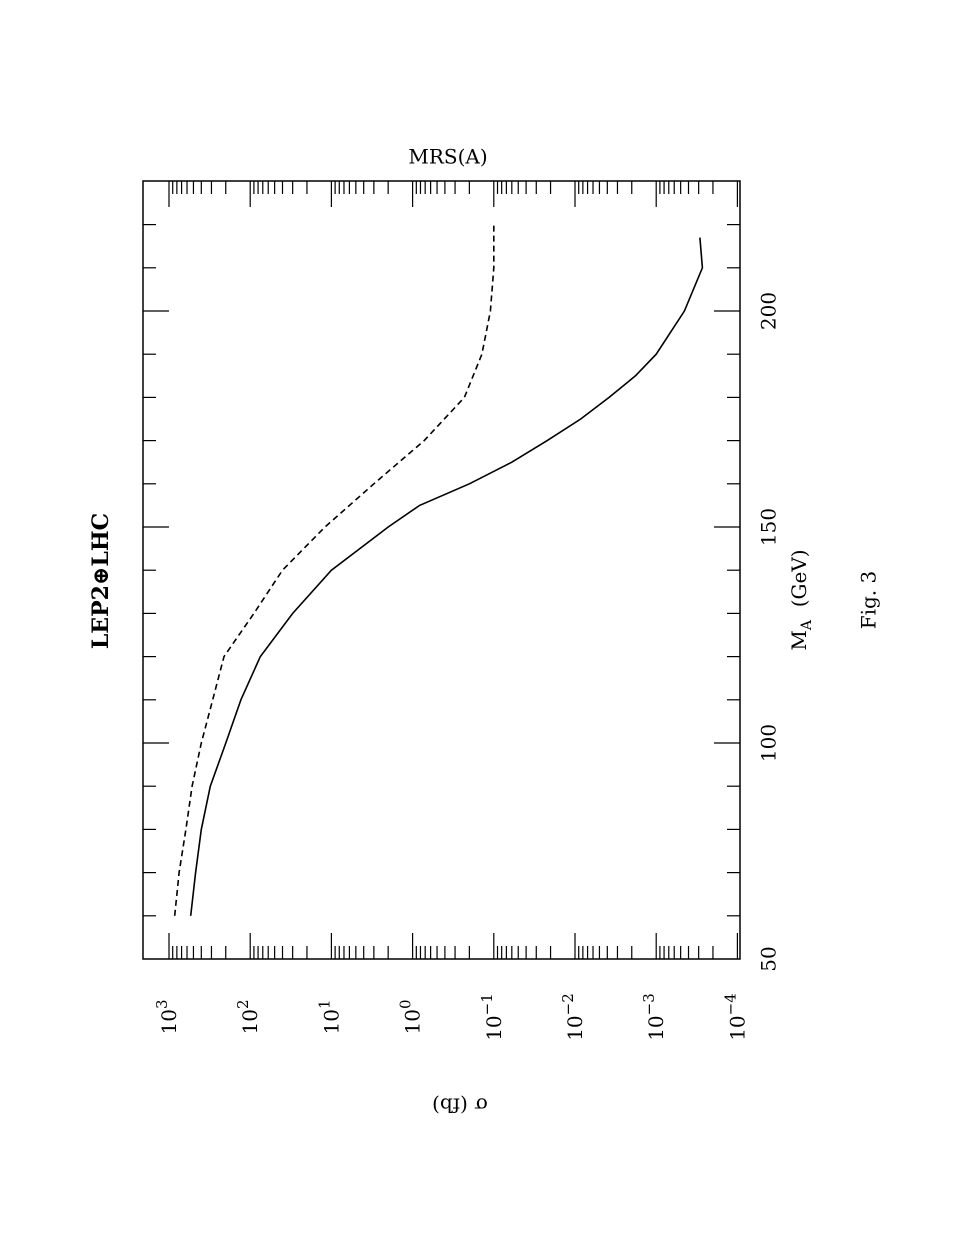  What do you see at coordinates (101, 581) in the screenshot?
I see `chart-title: LEP2⊕LHC` at bounding box center [101, 581].